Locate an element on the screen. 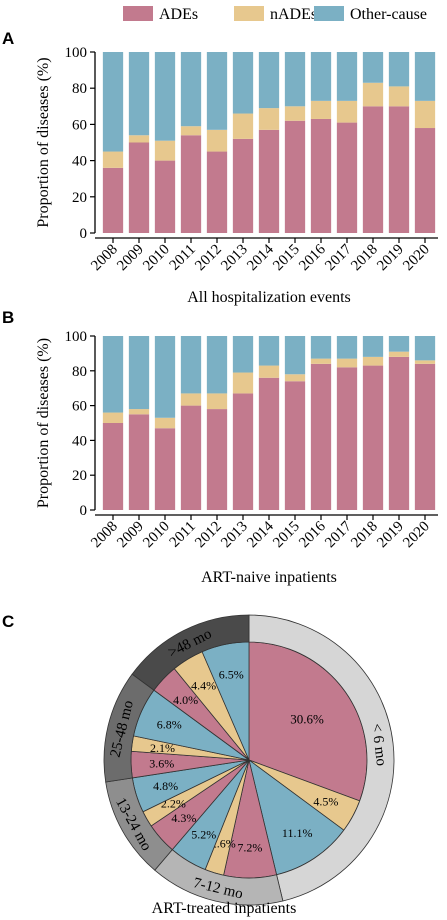 The width and height of the screenshot is (447, 920). x-tick-label-b: 2015 is located at coordinates (286, 535).